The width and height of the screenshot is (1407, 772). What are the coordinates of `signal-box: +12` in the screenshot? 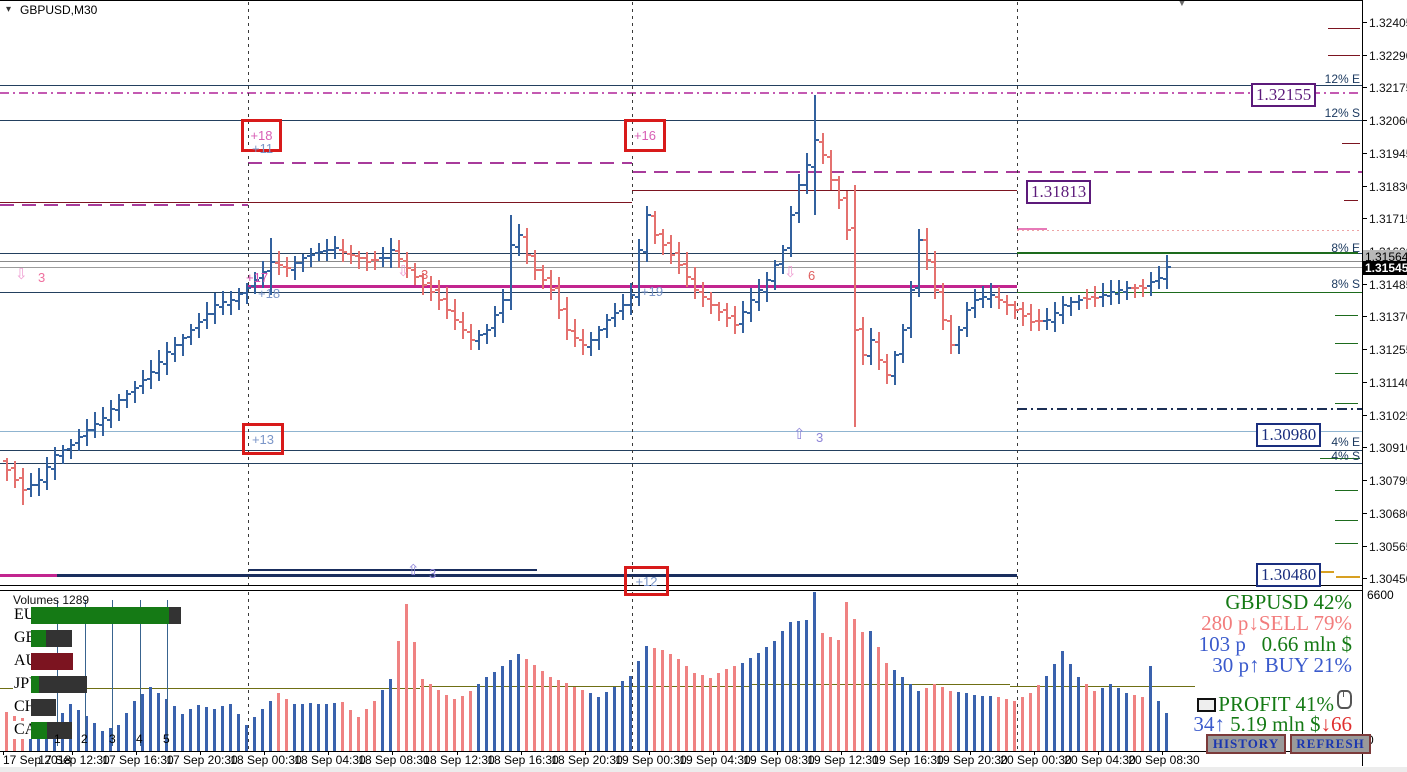 It's located at (646, 581).